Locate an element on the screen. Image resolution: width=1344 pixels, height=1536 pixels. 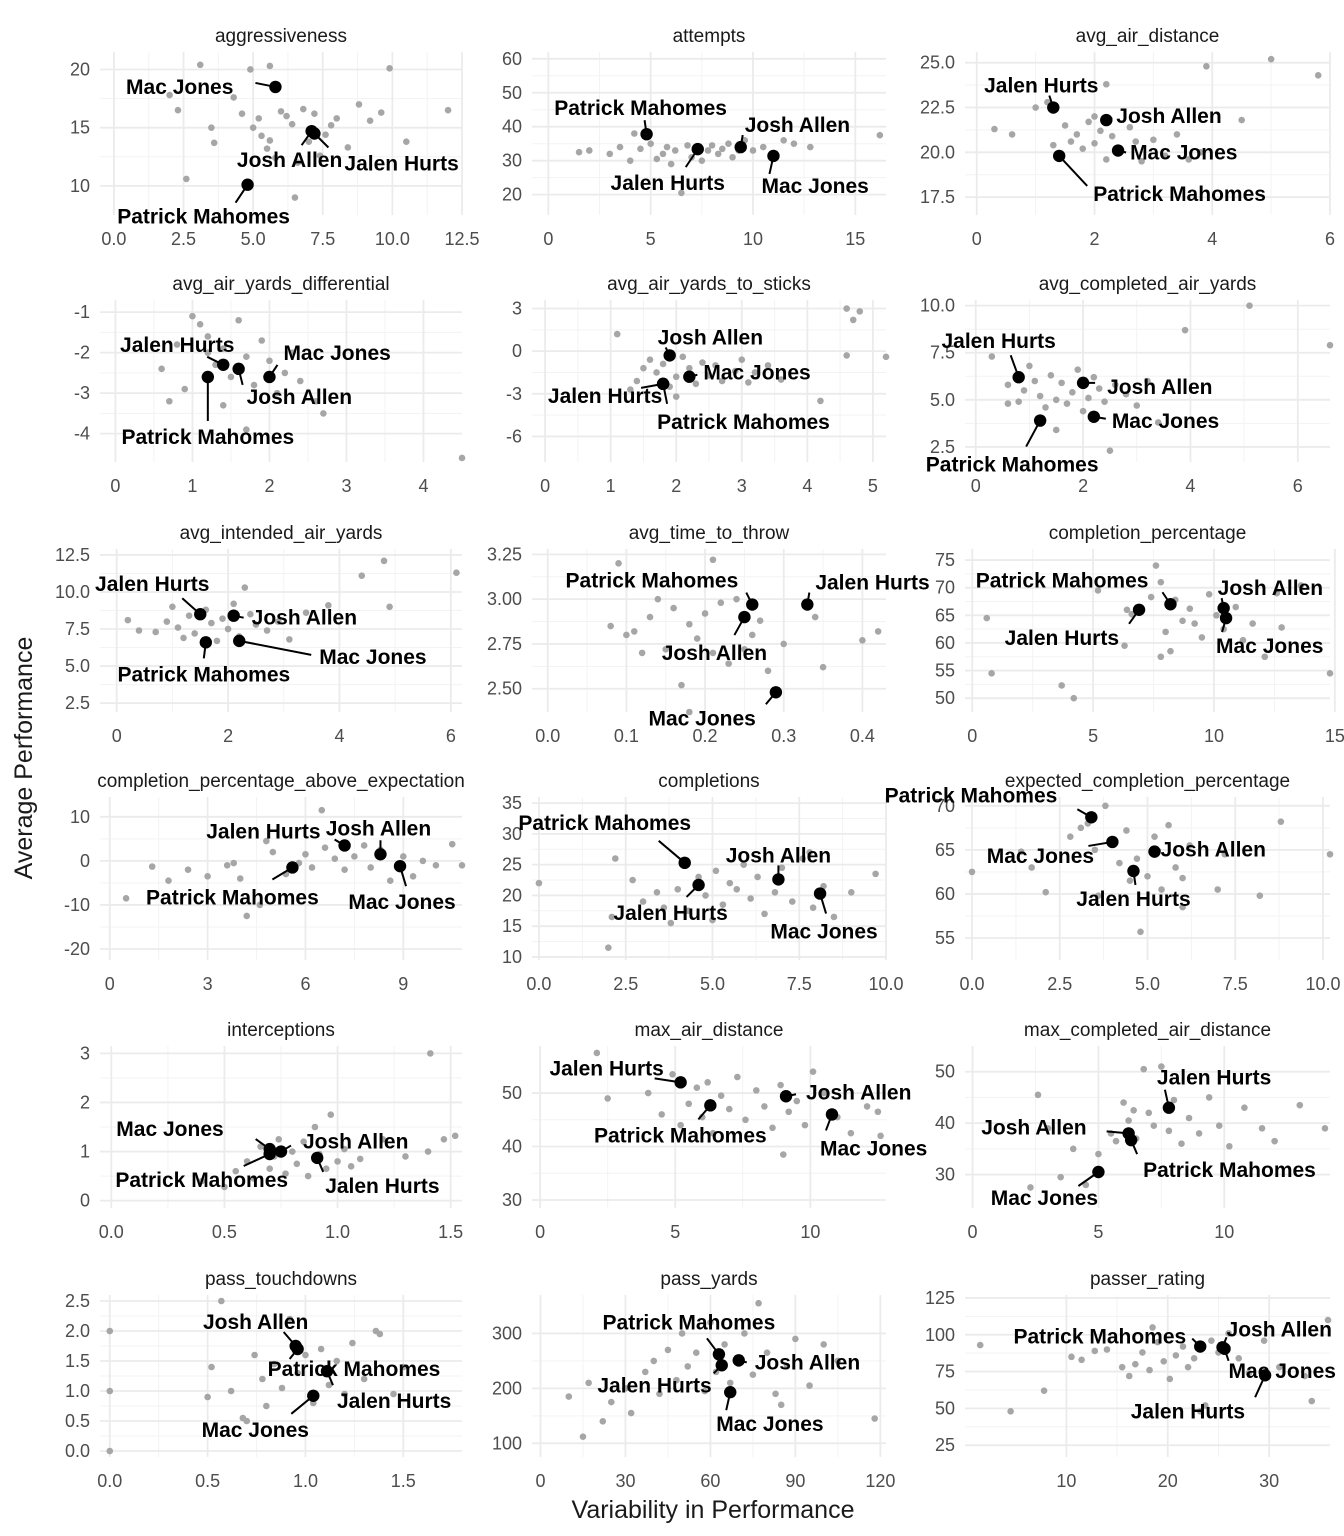
y-tick-label: 17.5 is located at coordinates (937, 197).